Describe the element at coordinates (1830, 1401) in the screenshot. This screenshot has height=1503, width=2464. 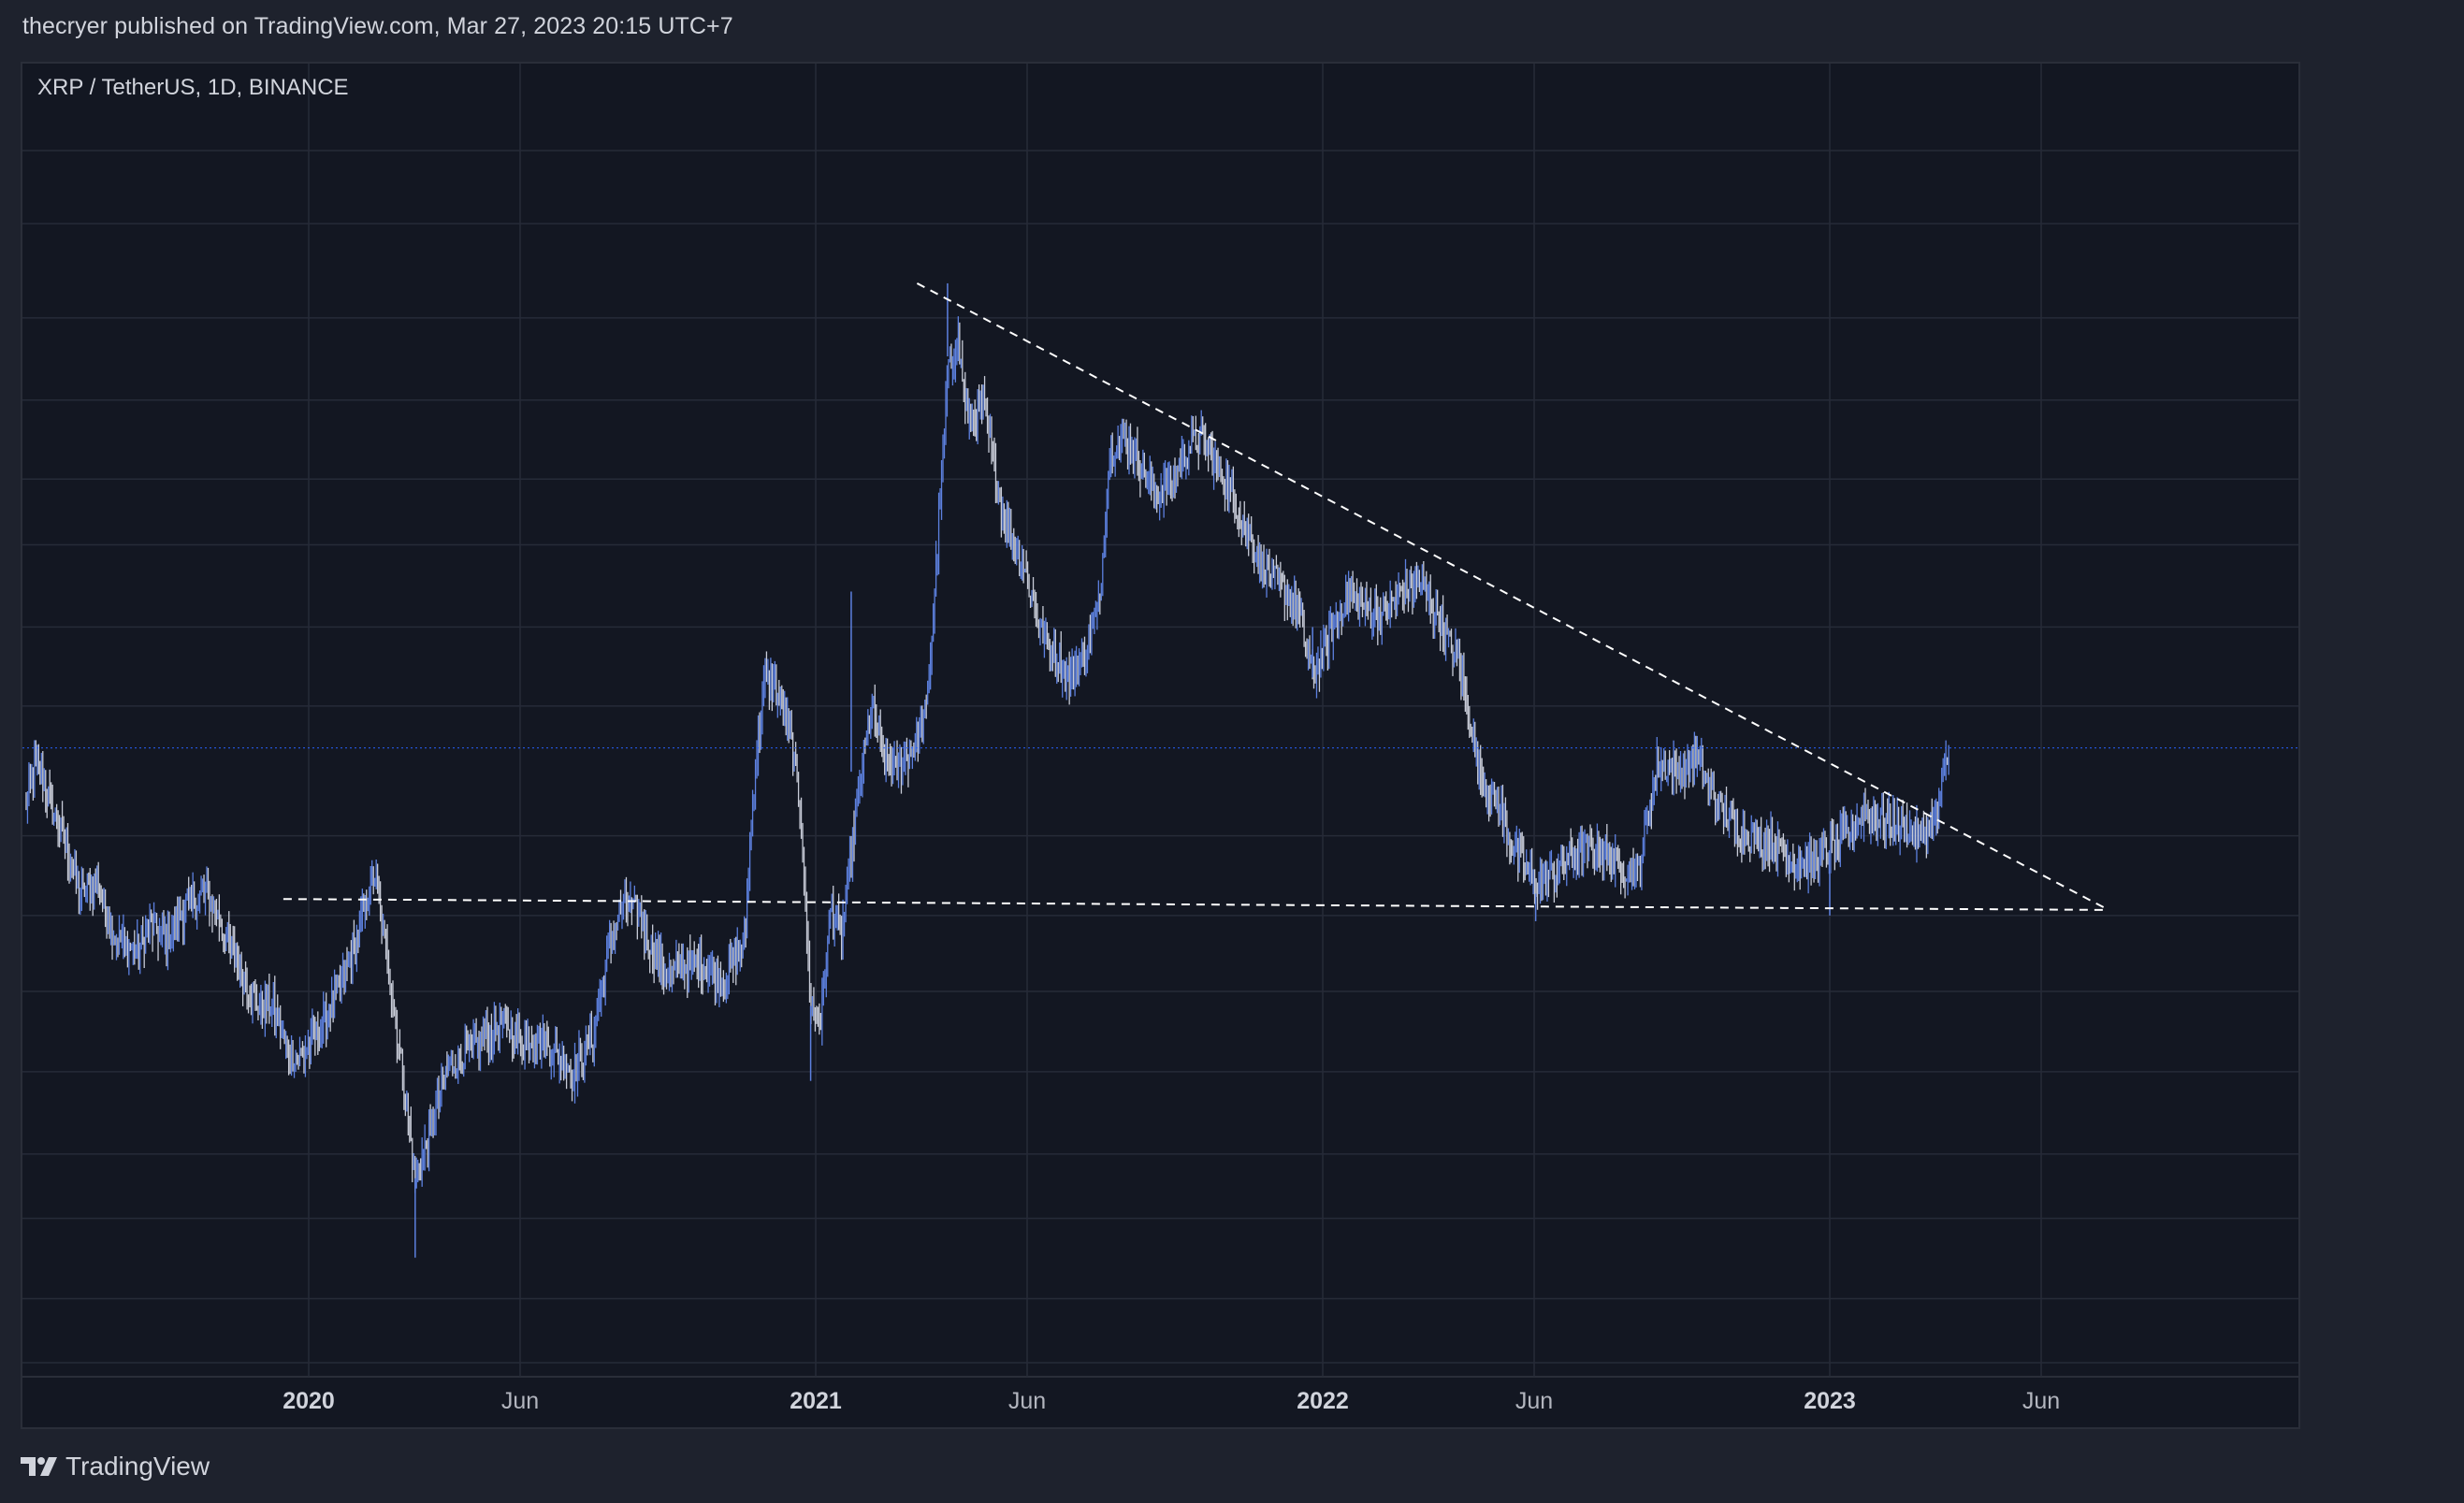
I see `x-tick-label: 2023` at that location.